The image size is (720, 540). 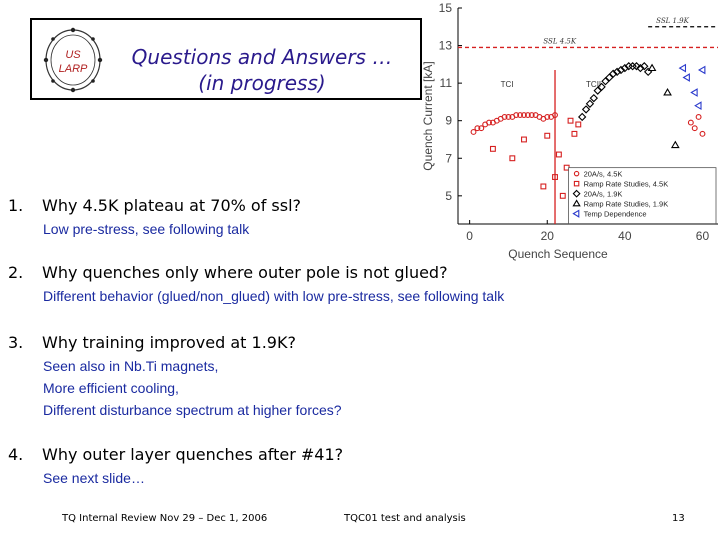 I want to click on question-1: 1. Why 4.5K plateau at 70% of ssl?, so click(x=154, y=206).